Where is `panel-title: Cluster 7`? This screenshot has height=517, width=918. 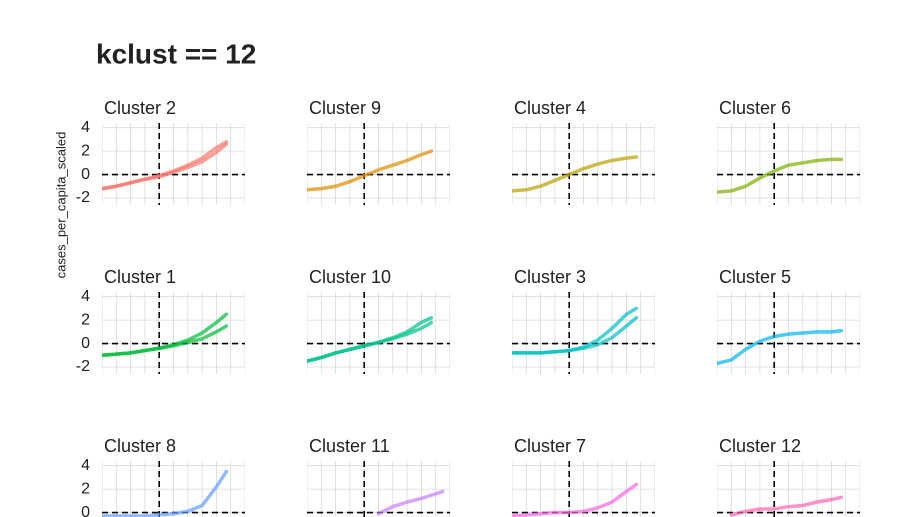 panel-title: Cluster 7 is located at coordinates (550, 446).